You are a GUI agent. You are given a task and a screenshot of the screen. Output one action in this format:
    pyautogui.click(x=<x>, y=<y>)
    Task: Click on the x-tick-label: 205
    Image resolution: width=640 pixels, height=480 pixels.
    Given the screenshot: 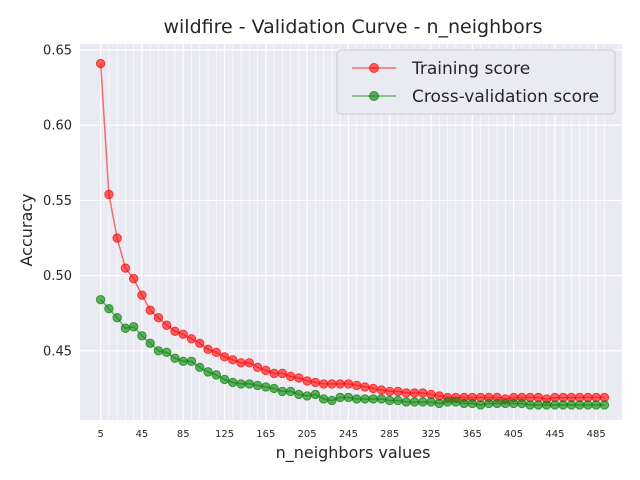 What is the action you would take?
    pyautogui.click(x=307, y=434)
    